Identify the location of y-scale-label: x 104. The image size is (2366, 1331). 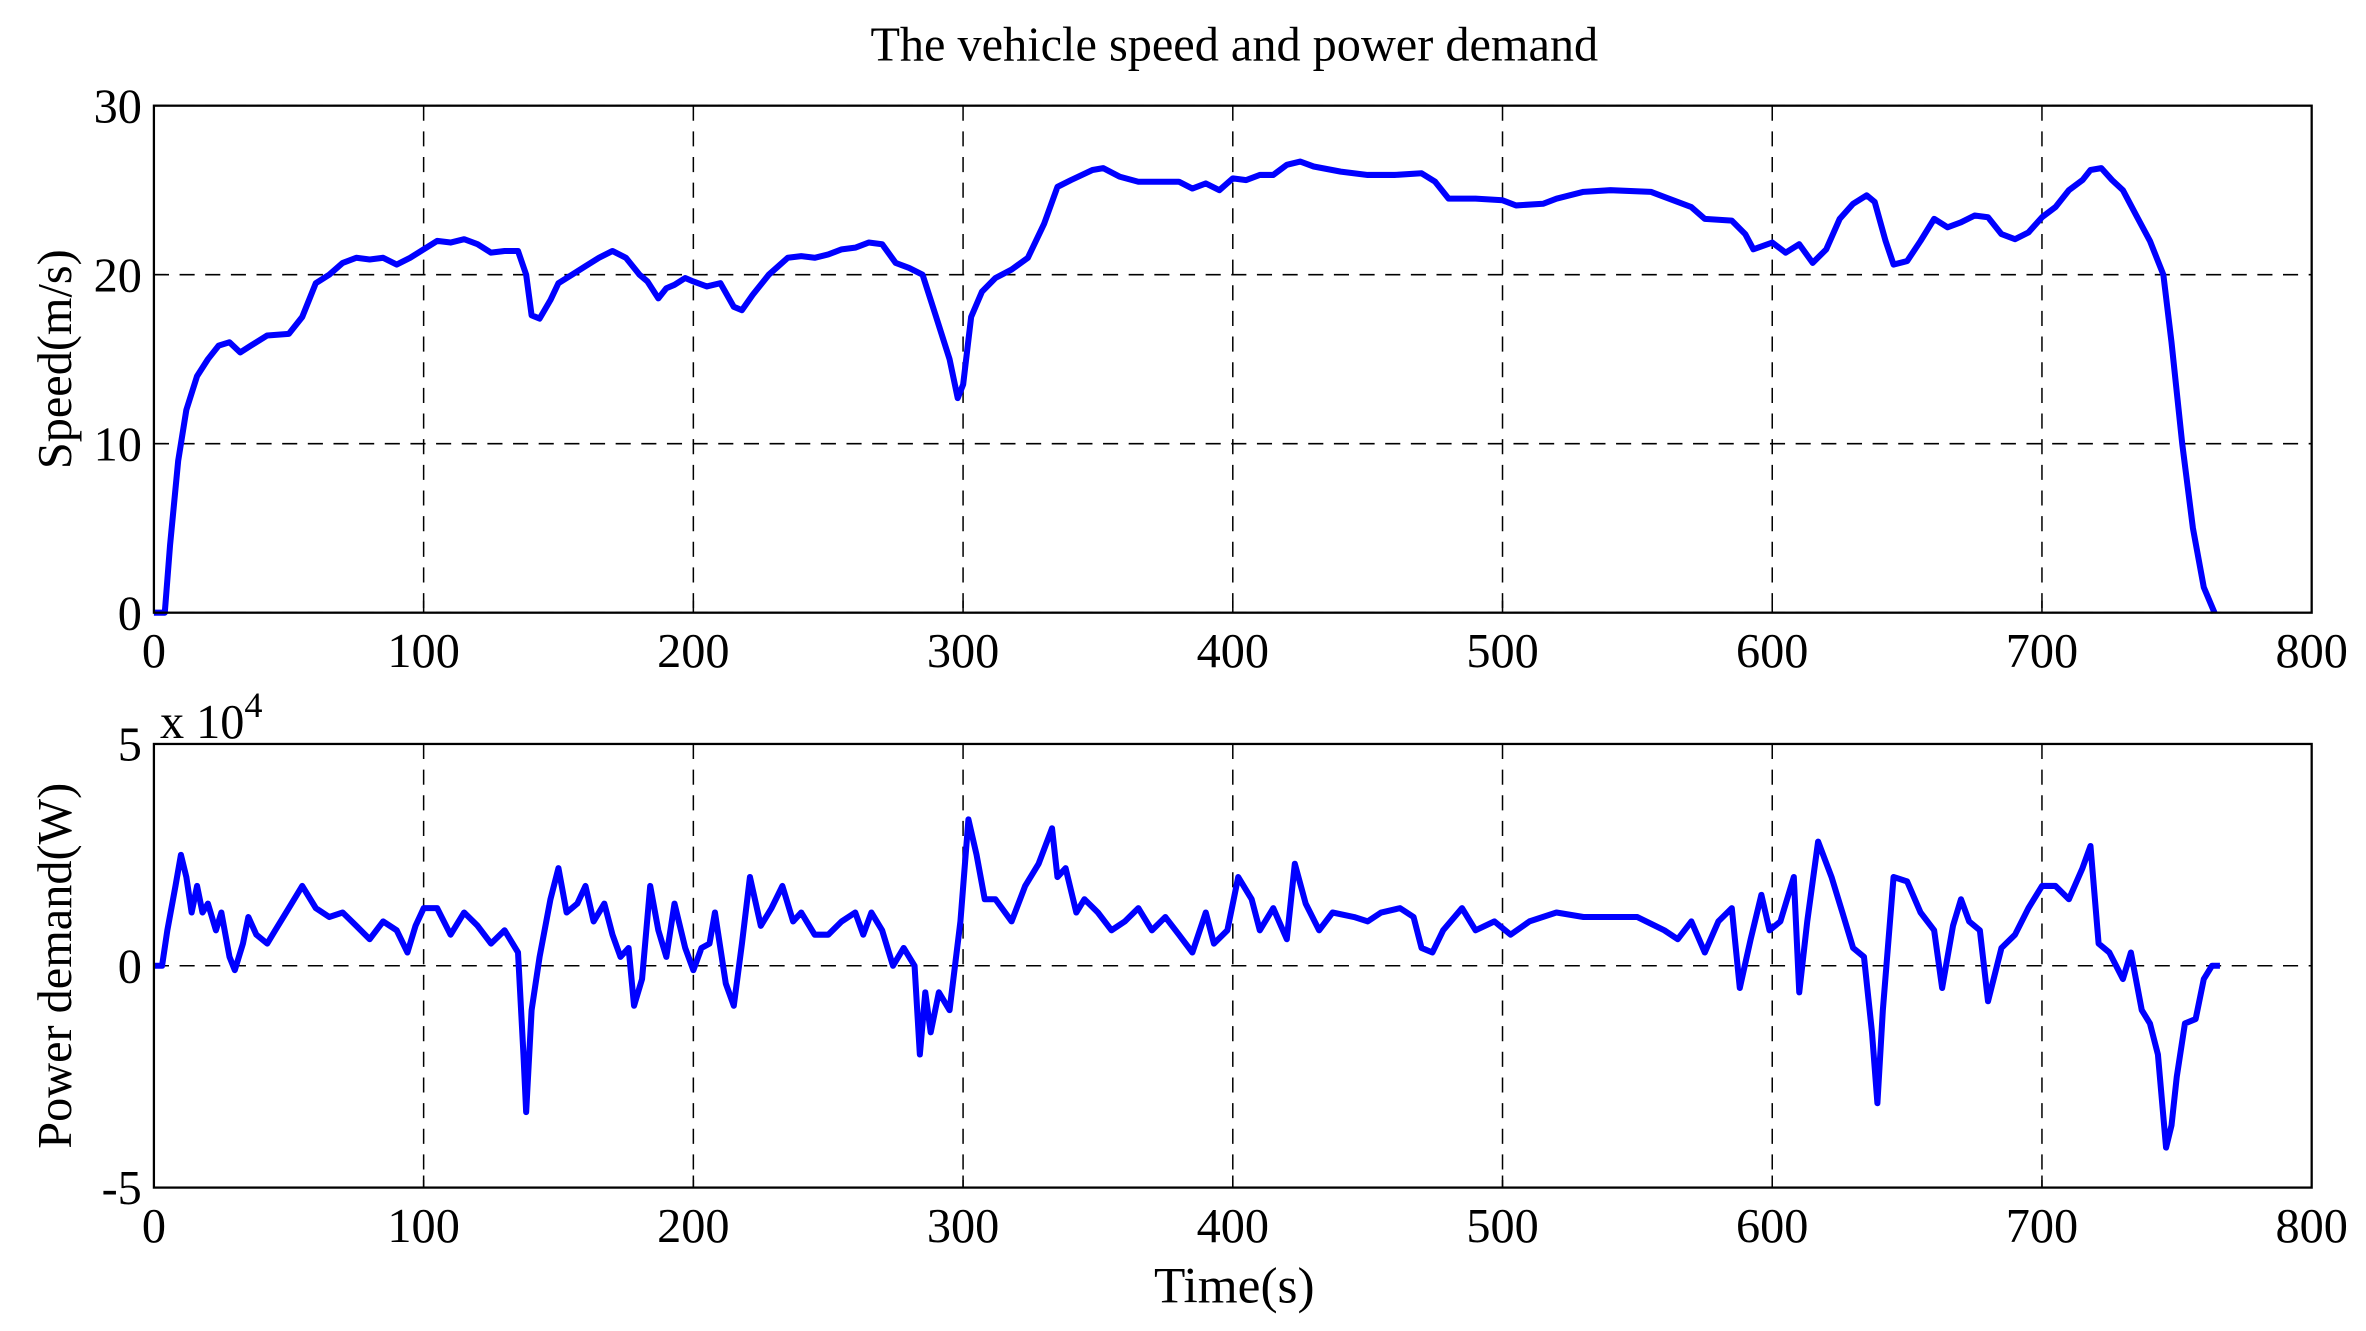
(211, 717).